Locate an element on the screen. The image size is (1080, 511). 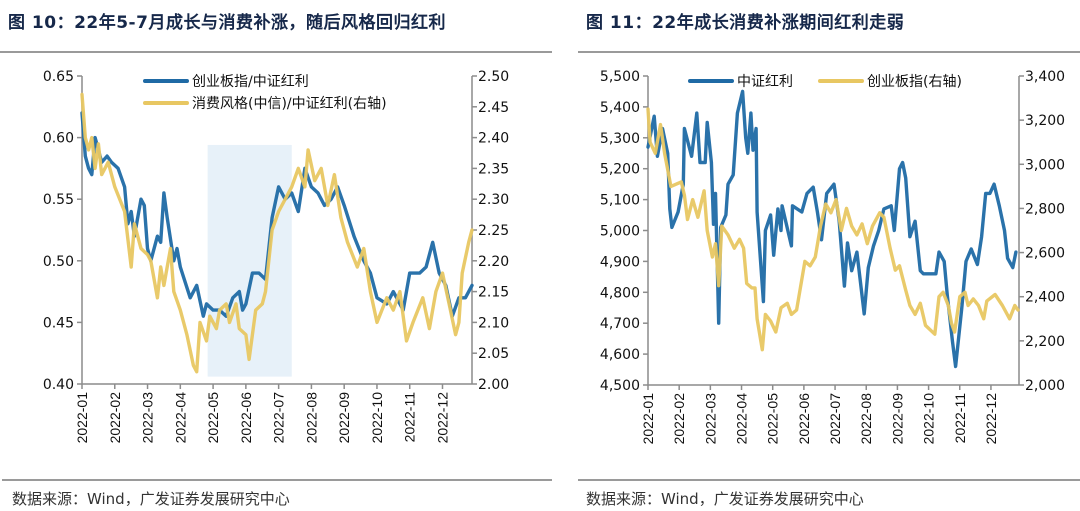
legend-label: 创业板指(右轴) is located at coordinates (914, 82).